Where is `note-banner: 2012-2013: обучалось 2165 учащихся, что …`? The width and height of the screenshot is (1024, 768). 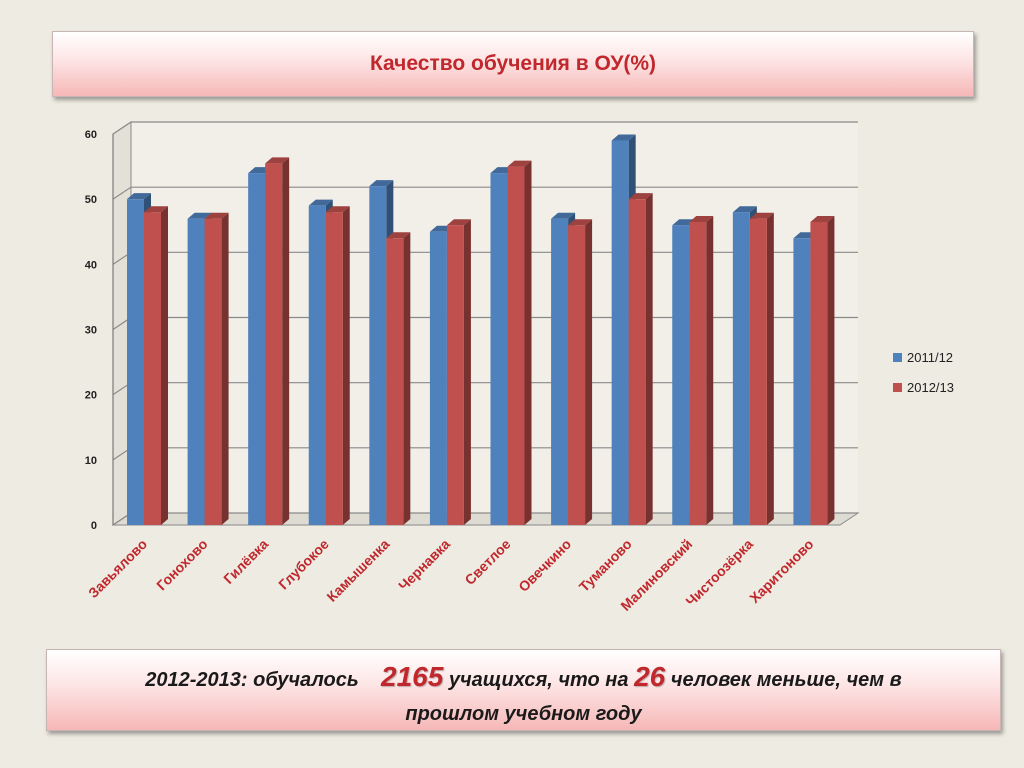 note-banner: 2012-2013: обучалось 2165 учащихся, что … is located at coordinates (523, 690).